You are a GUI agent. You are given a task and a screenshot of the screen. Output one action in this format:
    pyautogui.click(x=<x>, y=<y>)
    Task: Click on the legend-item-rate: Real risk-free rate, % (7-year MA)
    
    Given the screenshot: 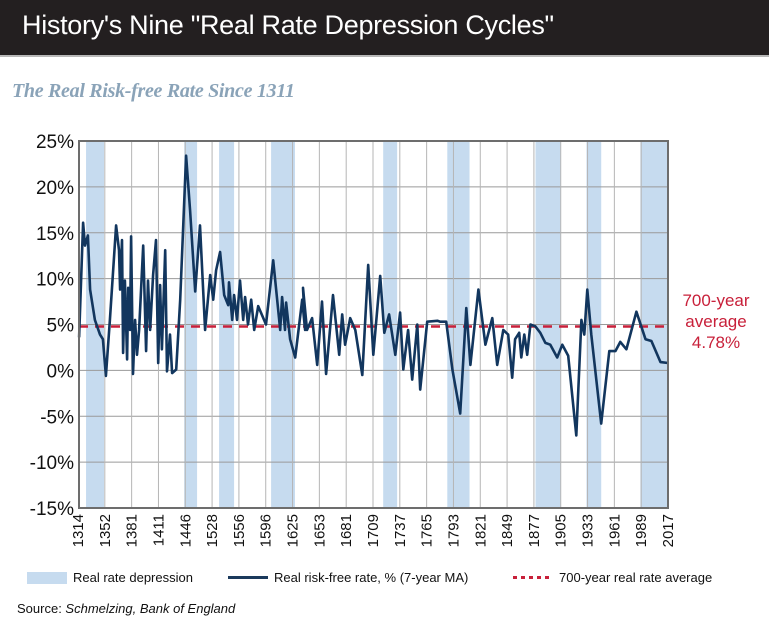 What is the action you would take?
    pyautogui.click(x=348, y=577)
    